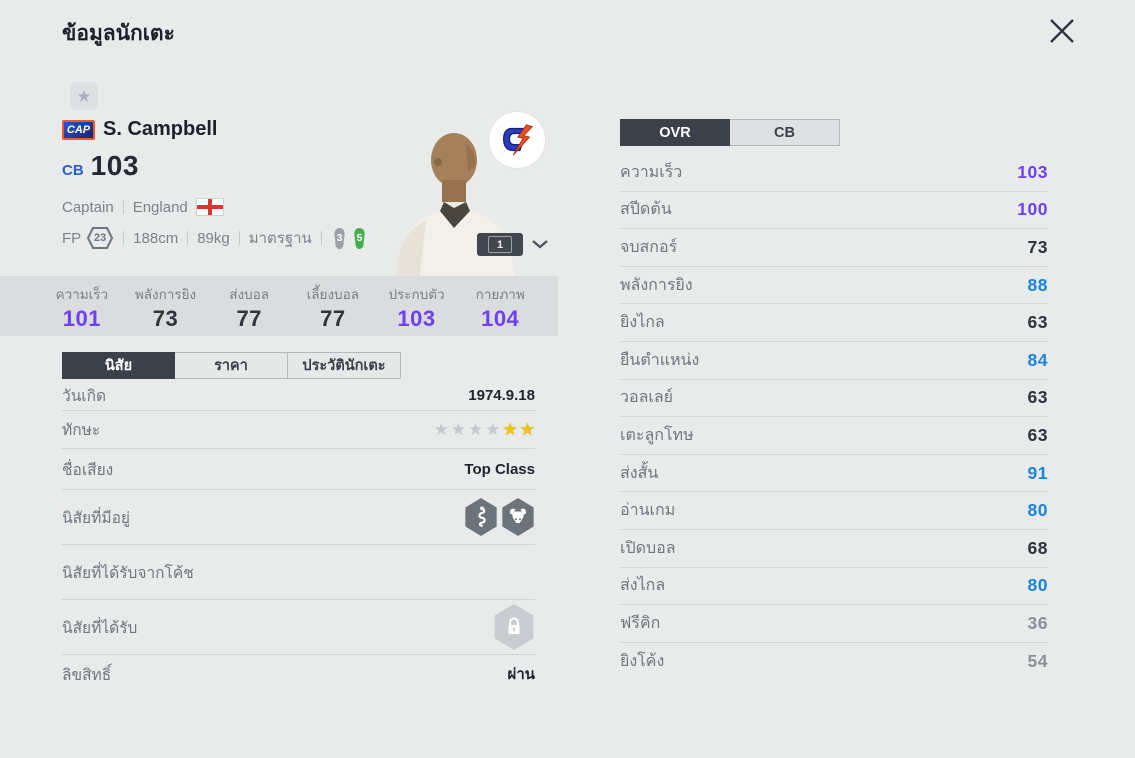 The width and height of the screenshot is (1135, 758). Describe the element at coordinates (118, 365) in the screenshot. I see `info-tab: นิสัย` at that location.